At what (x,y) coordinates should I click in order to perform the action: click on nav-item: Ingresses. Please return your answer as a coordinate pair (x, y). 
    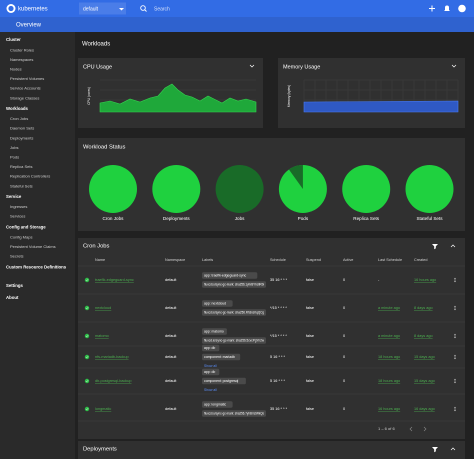
    Looking at the image, I should click on (18, 206).